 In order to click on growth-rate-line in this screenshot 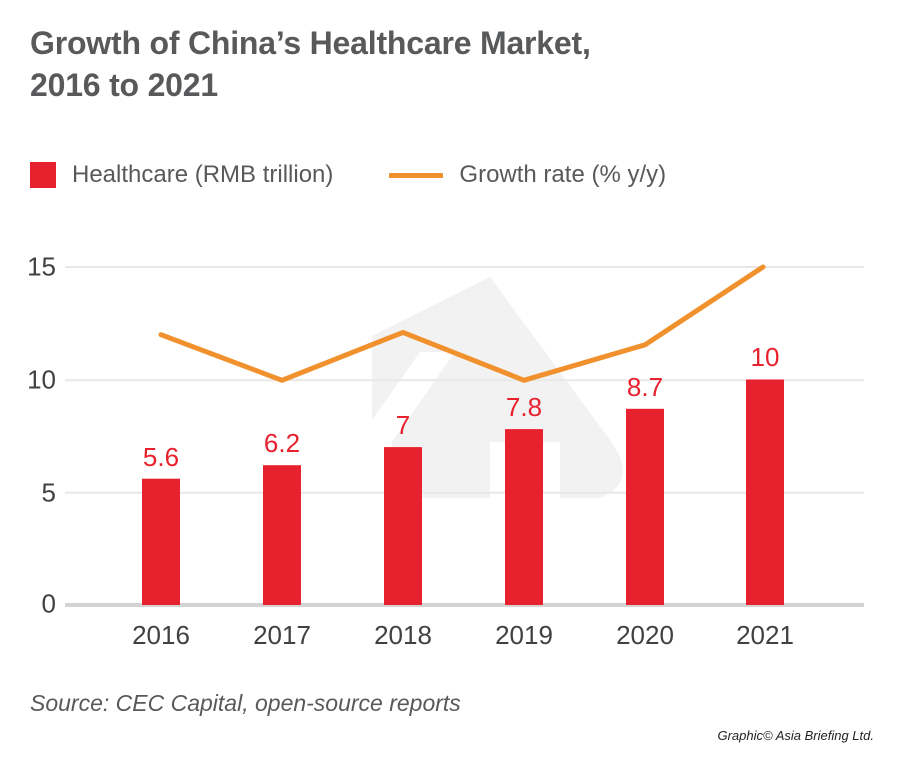, I will do `click(462, 323)`.